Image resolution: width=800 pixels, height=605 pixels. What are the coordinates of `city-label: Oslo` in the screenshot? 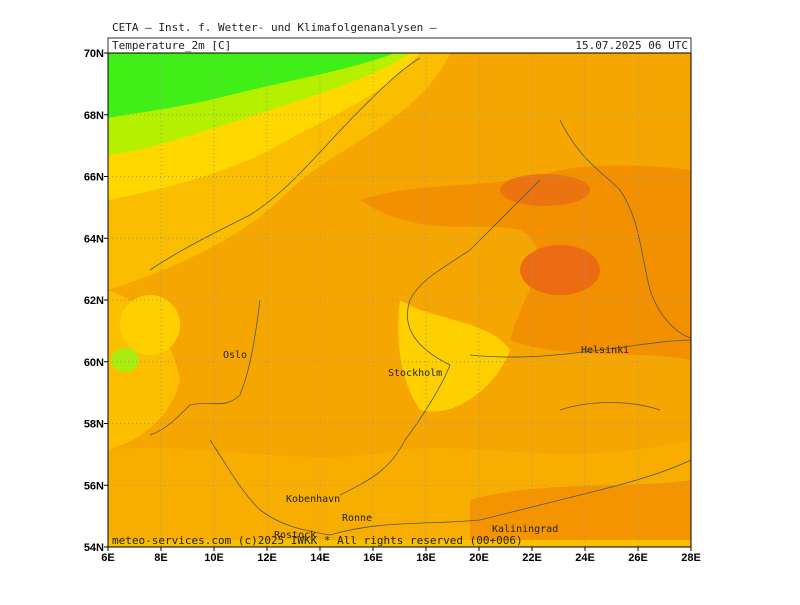 It's located at (235, 355).